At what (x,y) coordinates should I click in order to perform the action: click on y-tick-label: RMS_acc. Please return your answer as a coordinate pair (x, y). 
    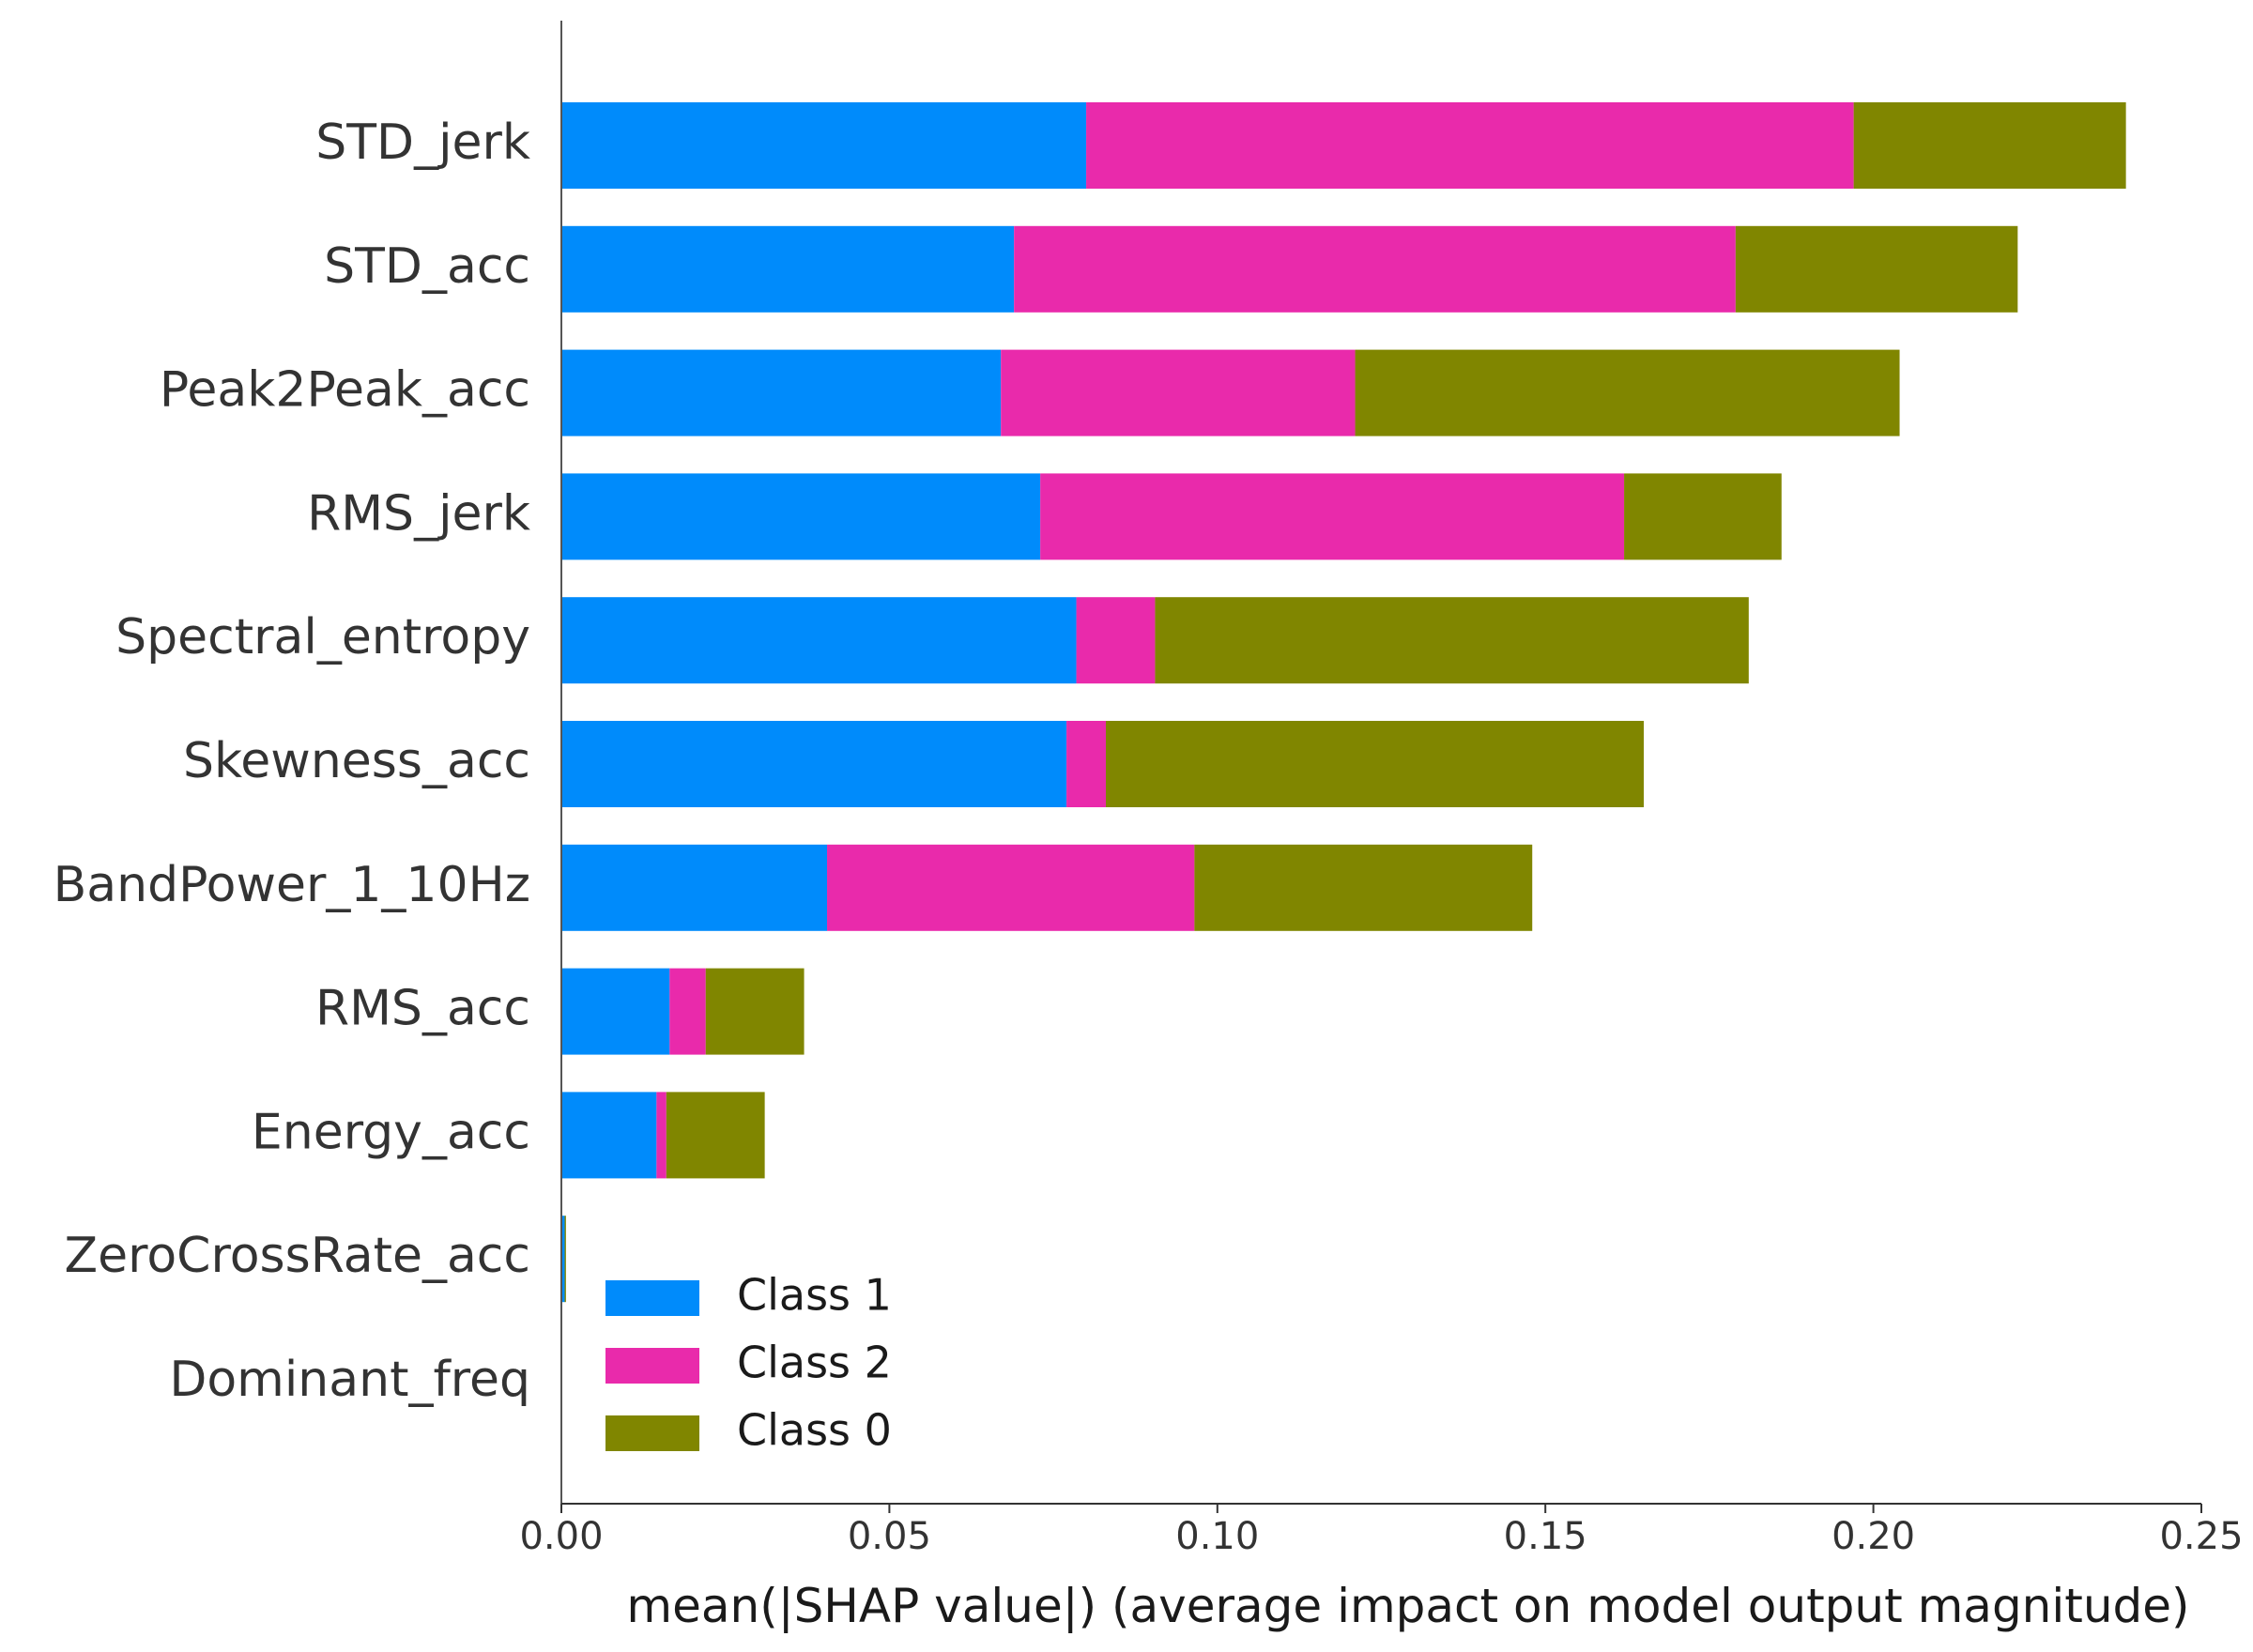
    Looking at the image, I should click on (423, 1009).